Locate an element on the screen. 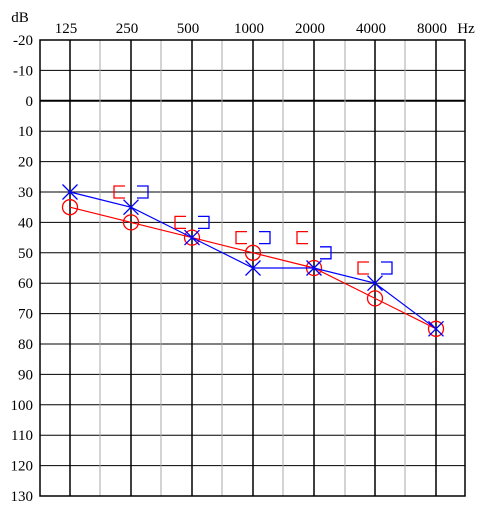 The height and width of the screenshot is (528, 480). y-tick-label: 100 is located at coordinates (22, 406).